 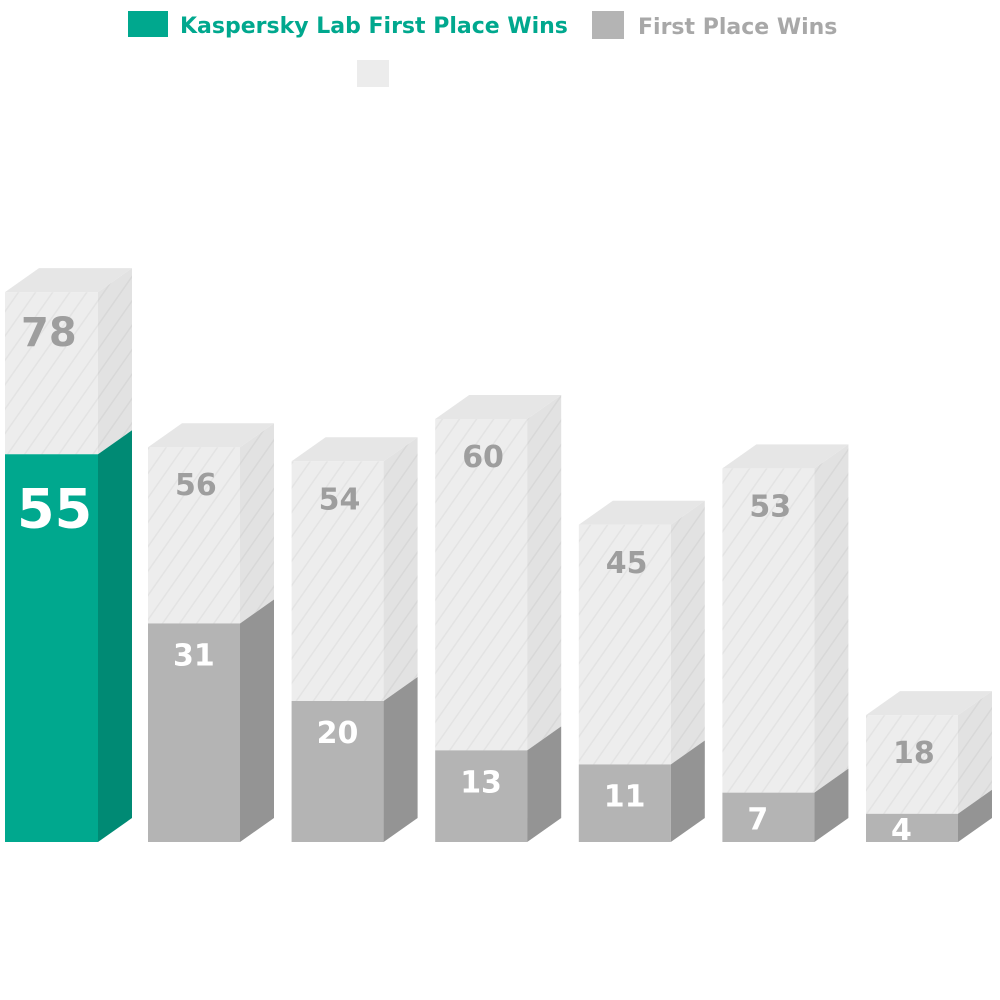 What do you see at coordinates (770, 506) in the screenshot?
I see `total-label-6: 53` at bounding box center [770, 506].